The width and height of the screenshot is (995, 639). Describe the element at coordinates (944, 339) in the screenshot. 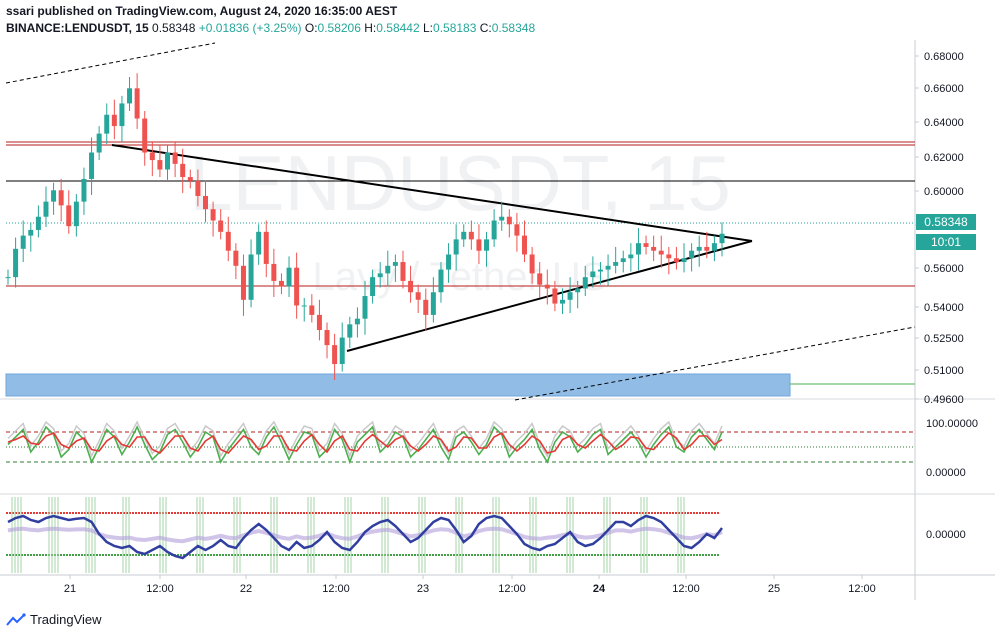

I see `price-tick-label: 0.52500` at that location.